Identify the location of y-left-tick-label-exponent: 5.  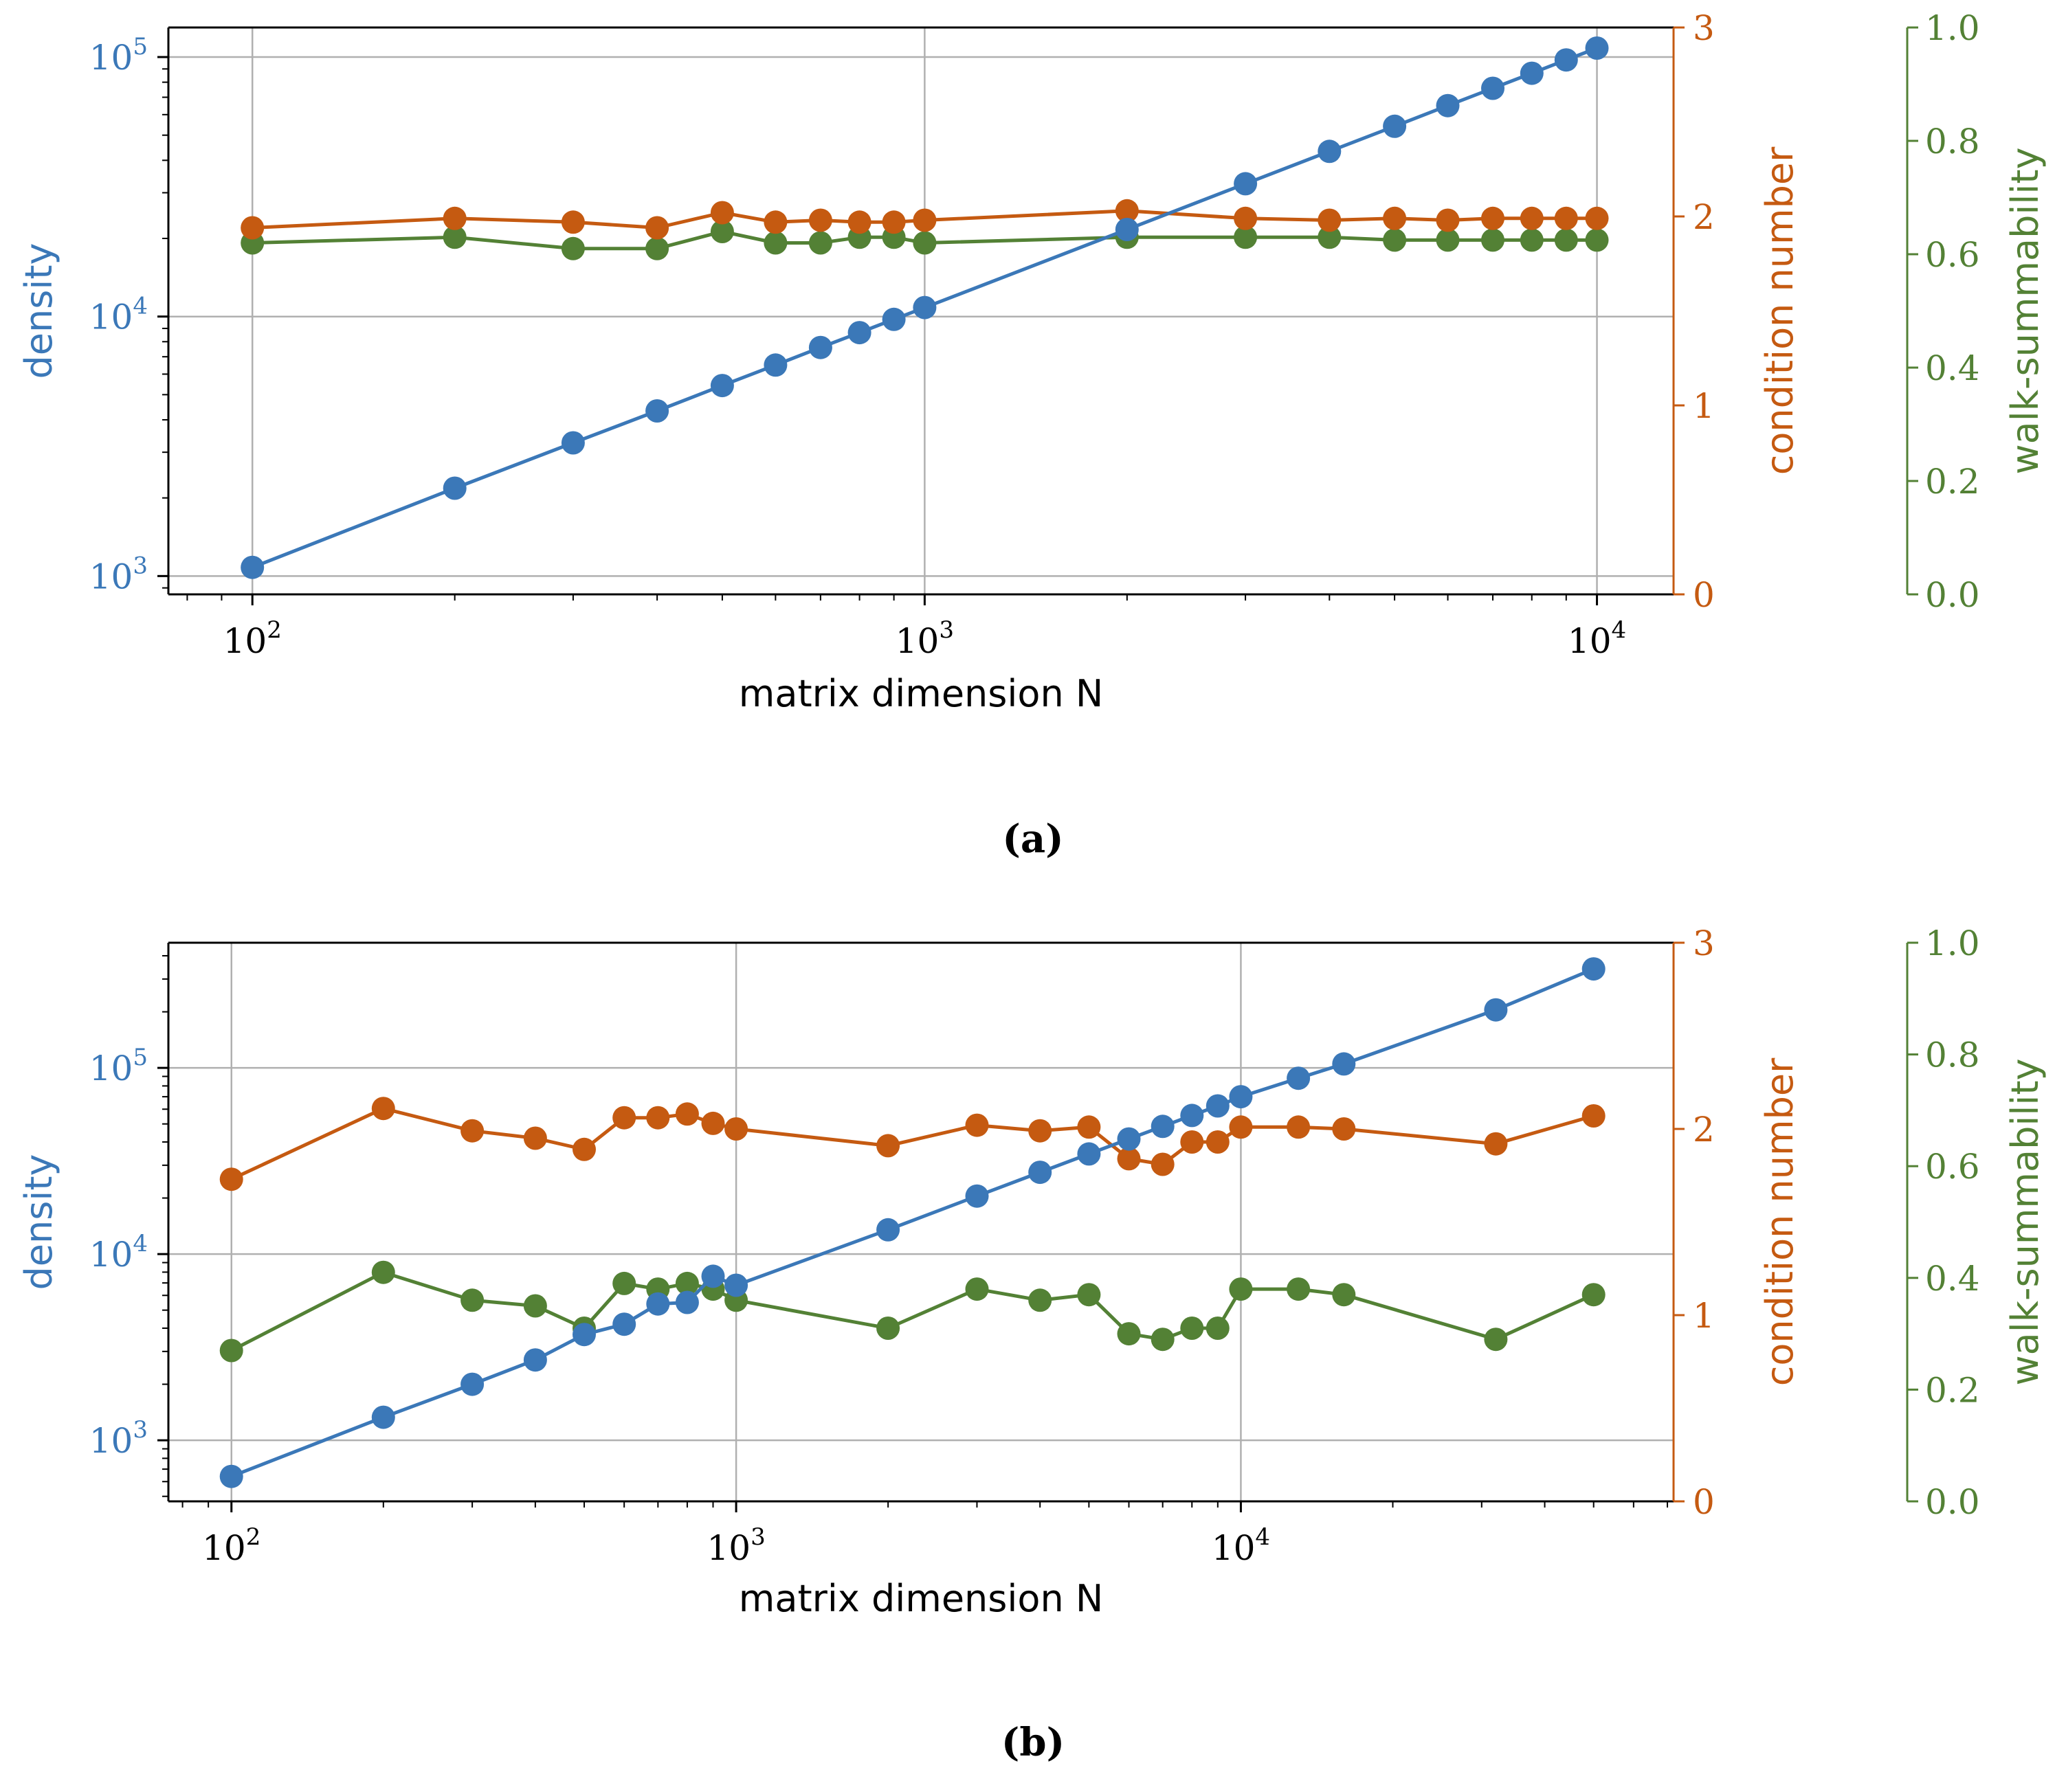
(140, 1057).